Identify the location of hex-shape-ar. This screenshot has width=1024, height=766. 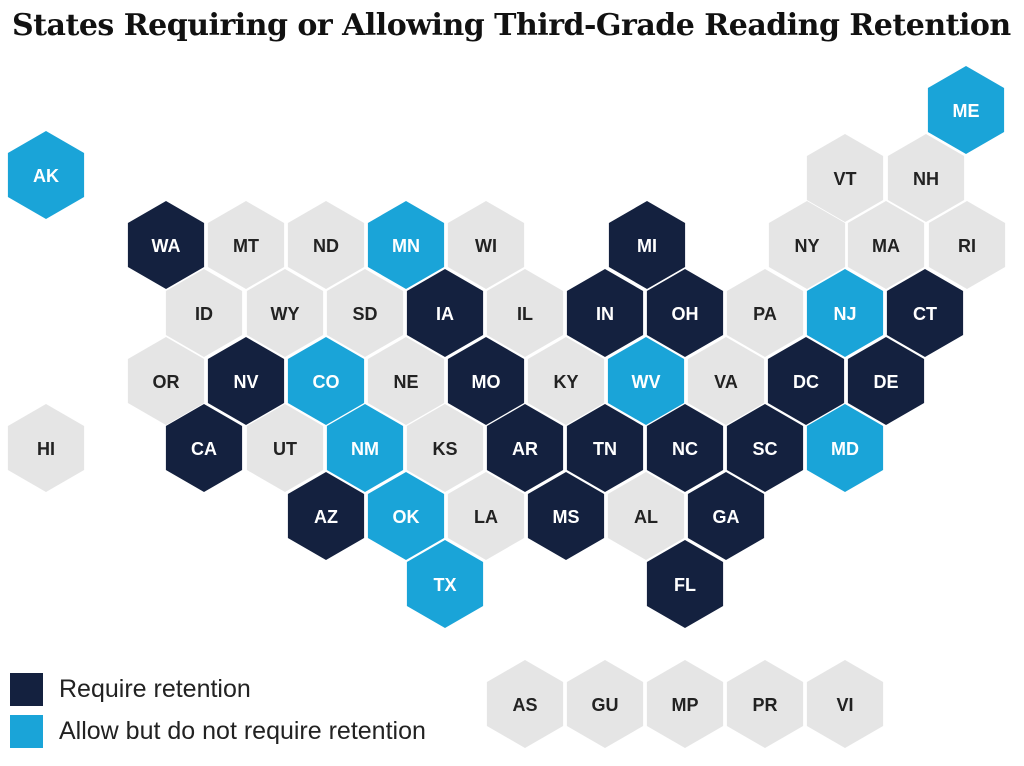
(525, 448).